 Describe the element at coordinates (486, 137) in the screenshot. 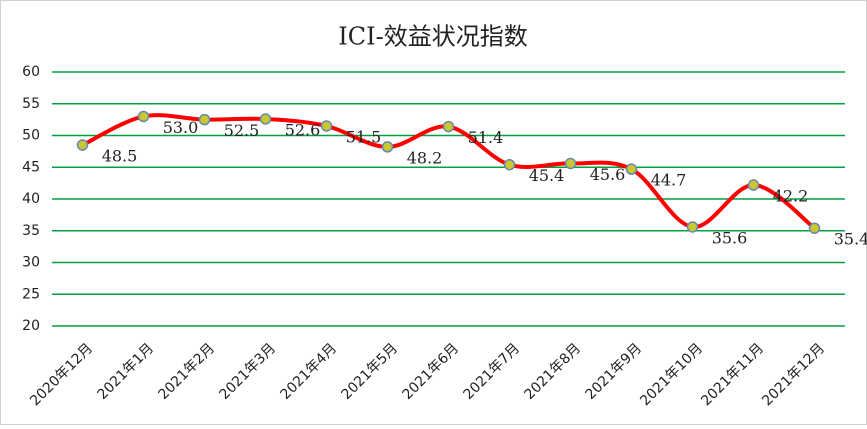

I see `data-label: 51.4` at that location.